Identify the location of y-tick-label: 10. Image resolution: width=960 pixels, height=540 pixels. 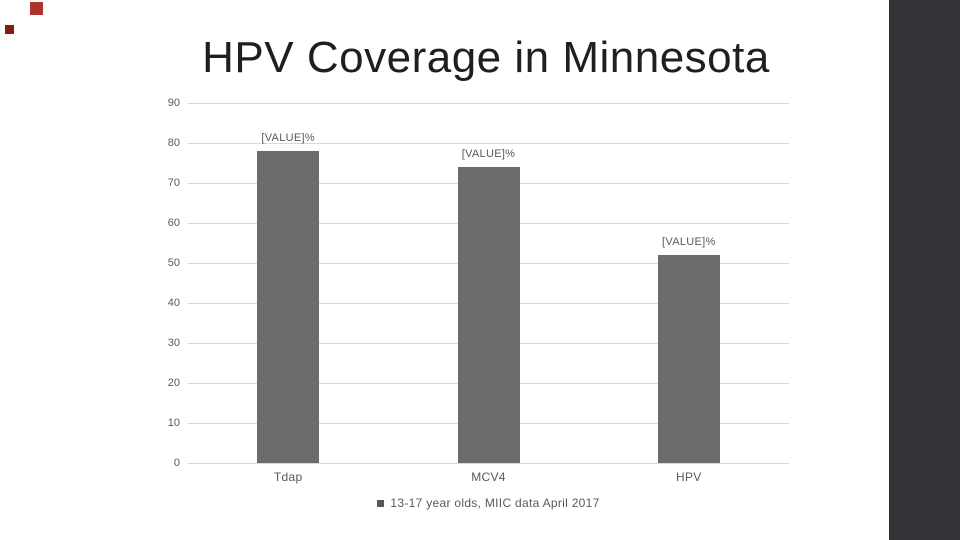
(173, 423).